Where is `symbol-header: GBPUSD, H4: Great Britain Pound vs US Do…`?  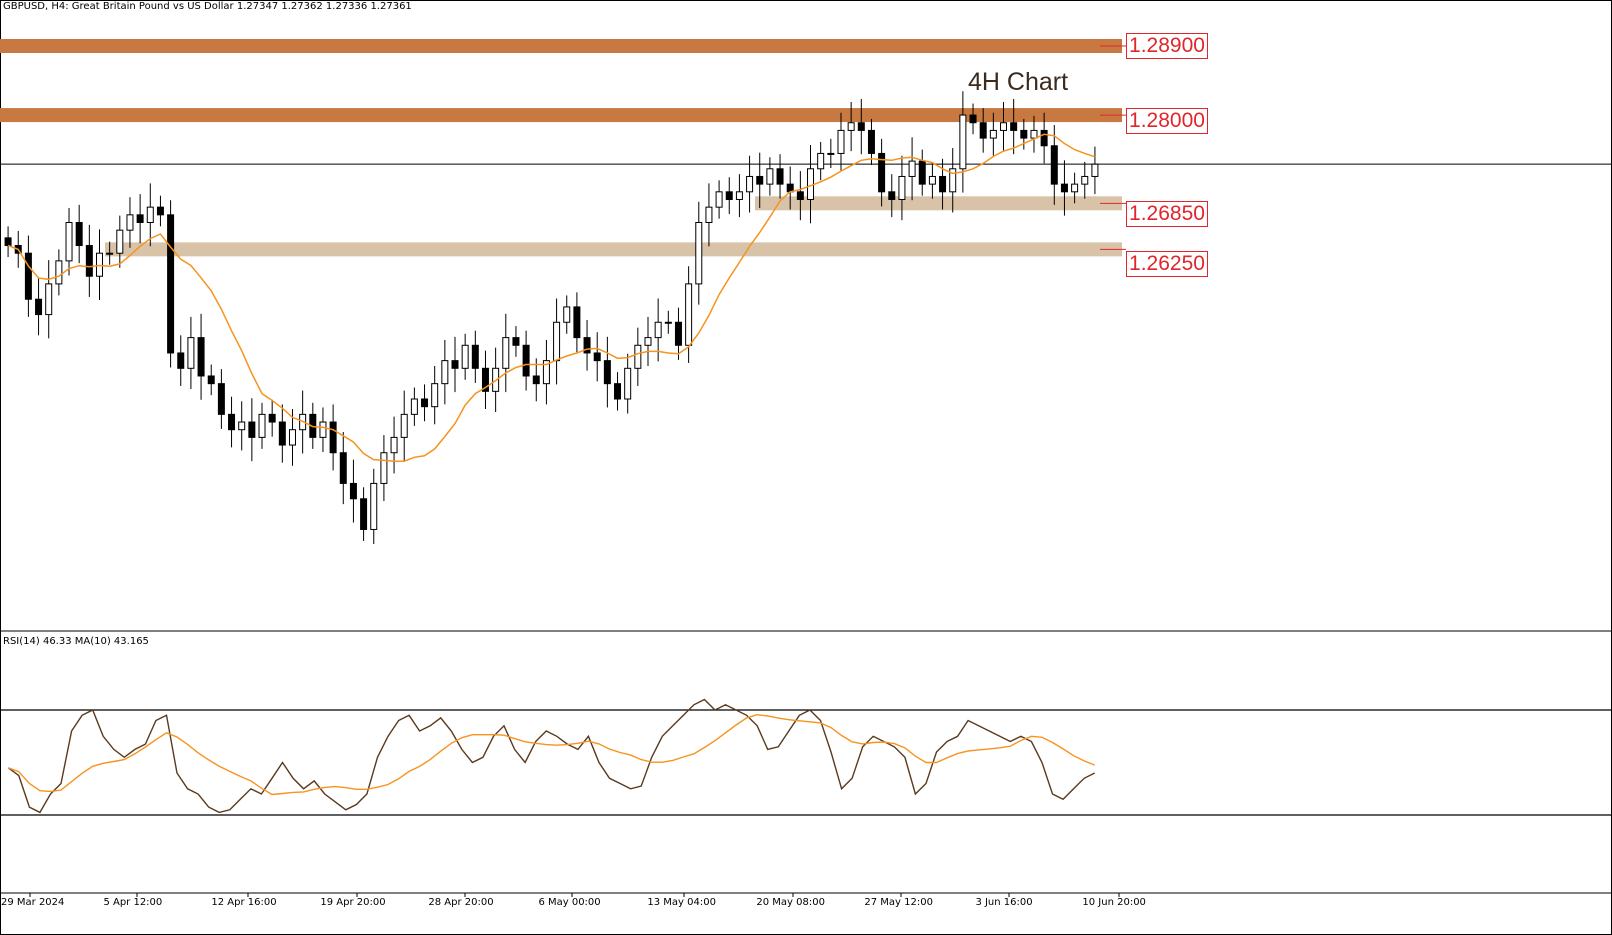
symbol-header: GBPUSD, H4: Great Britain Pound vs US Do… is located at coordinates (207, 6).